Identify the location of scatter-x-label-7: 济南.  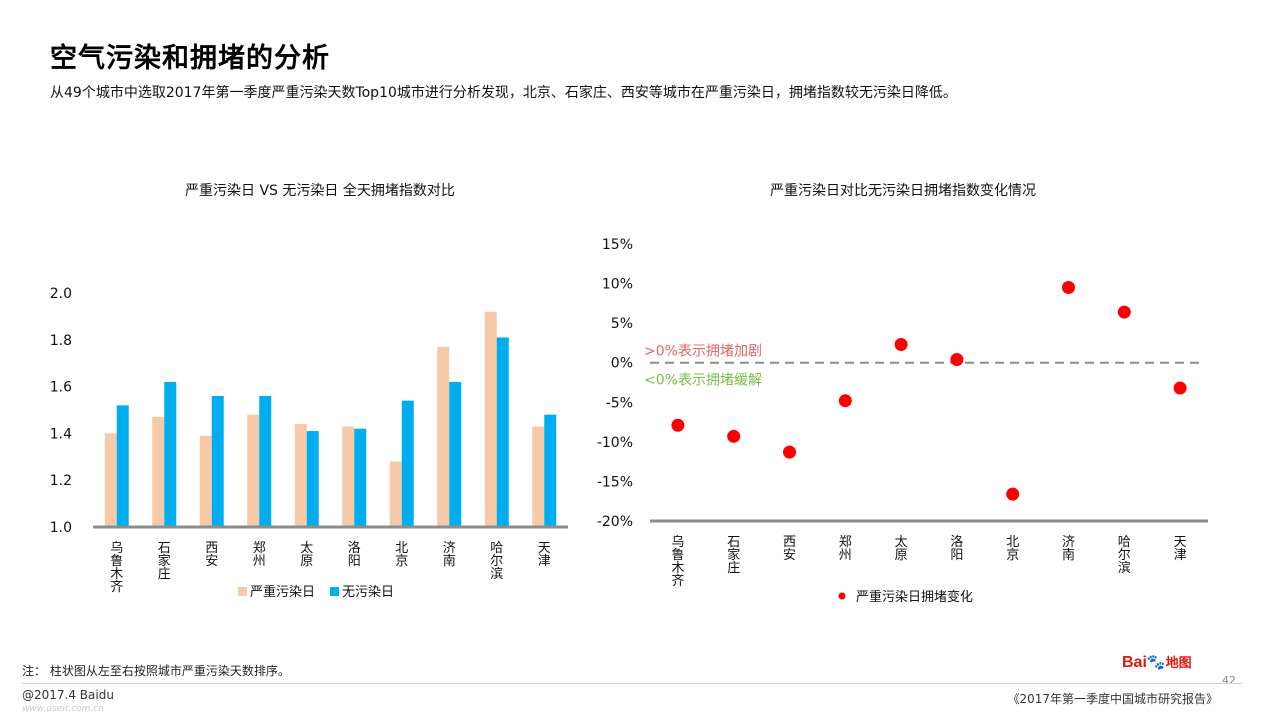
(1068, 549).